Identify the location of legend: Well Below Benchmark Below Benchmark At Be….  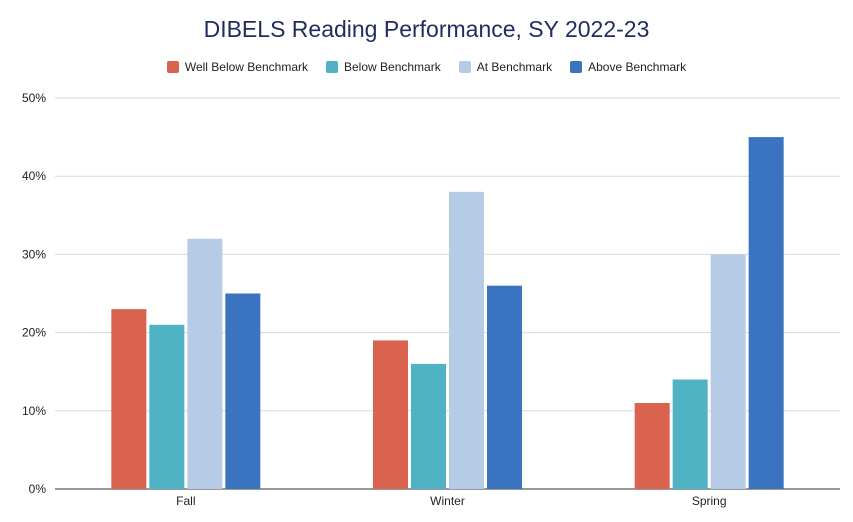
(426, 67).